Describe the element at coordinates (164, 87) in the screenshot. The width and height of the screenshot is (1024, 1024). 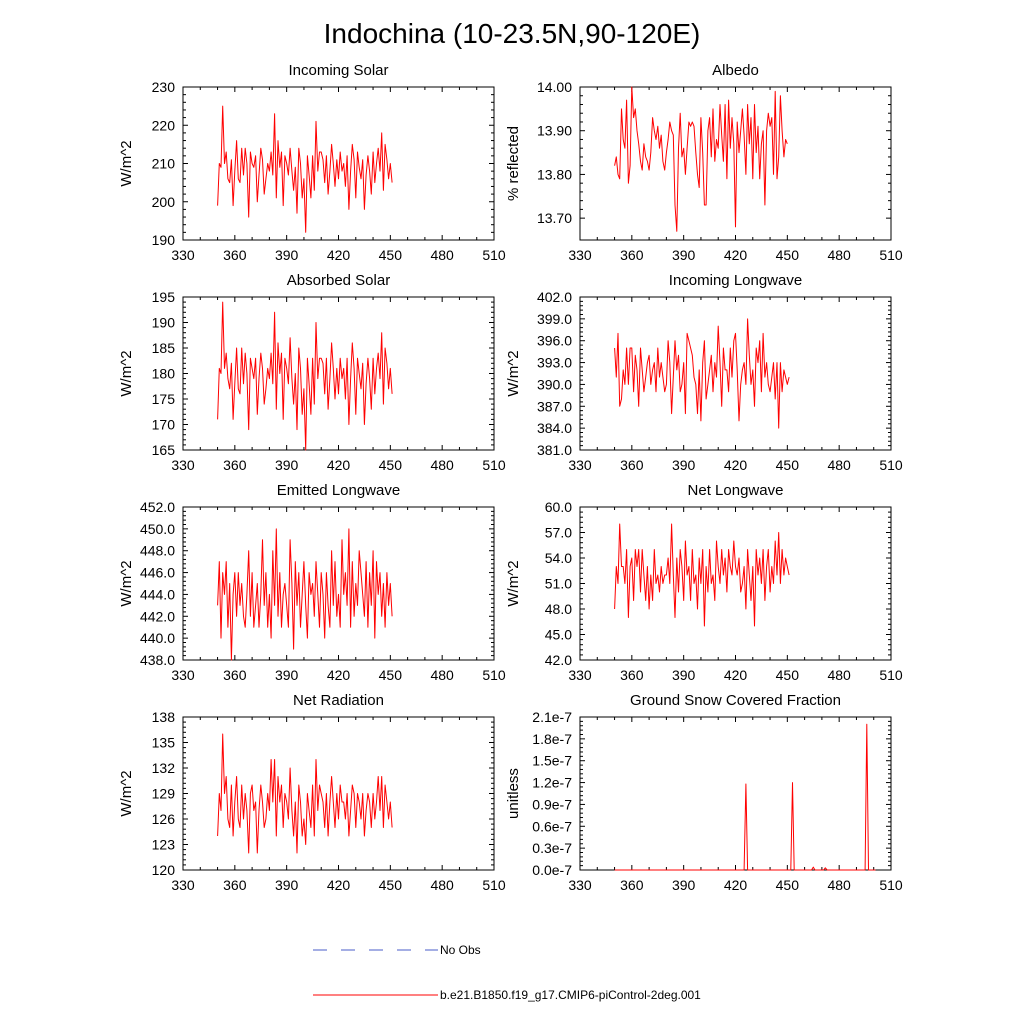
I see `y-tick-label: 230` at that location.